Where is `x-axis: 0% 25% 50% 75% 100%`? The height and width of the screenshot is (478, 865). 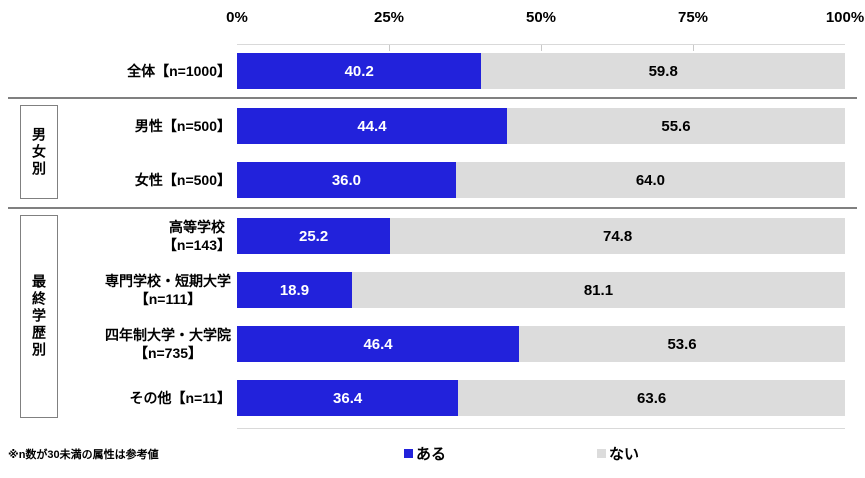 x-axis: 0% 25% 50% 75% 100% is located at coordinates (432, 25).